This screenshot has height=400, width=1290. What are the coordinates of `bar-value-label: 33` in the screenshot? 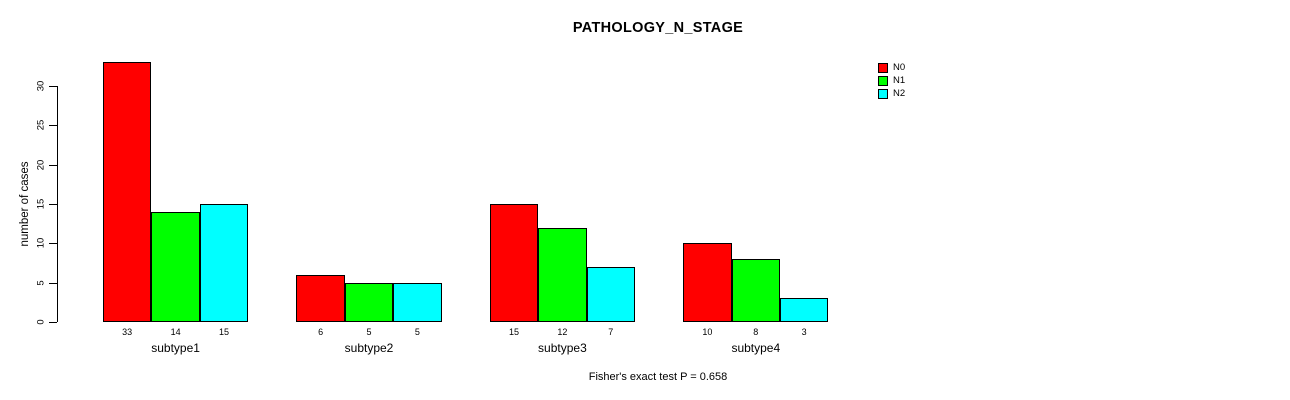 It's located at (127, 332).